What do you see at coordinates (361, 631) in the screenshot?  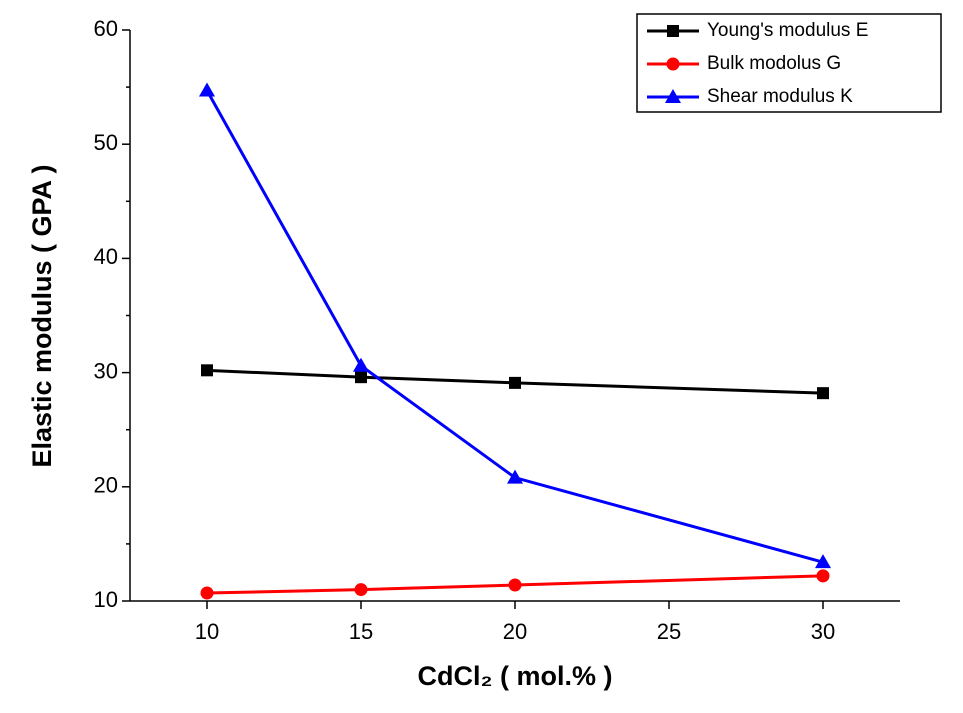 I see `x-tick-label: 15` at bounding box center [361, 631].